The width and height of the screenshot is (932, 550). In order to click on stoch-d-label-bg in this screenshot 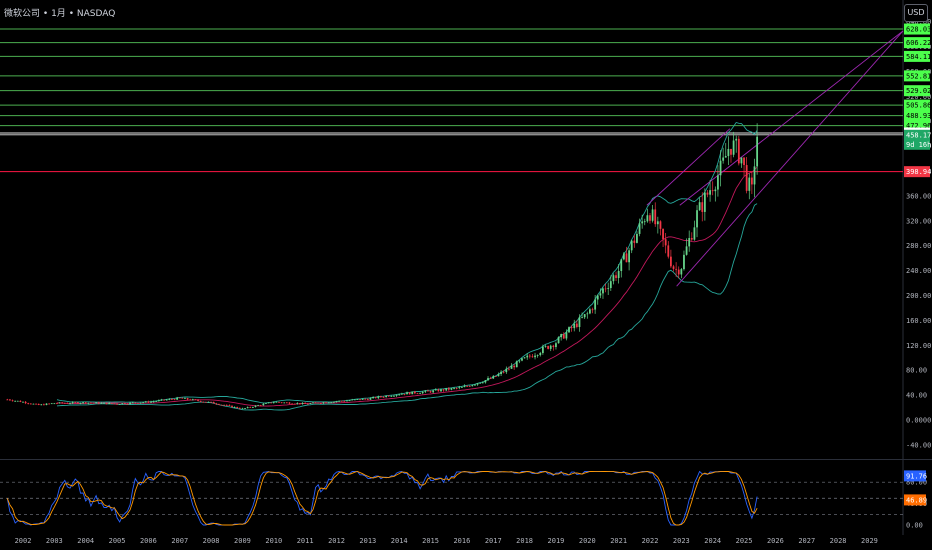, I will do `click(915, 500)`.